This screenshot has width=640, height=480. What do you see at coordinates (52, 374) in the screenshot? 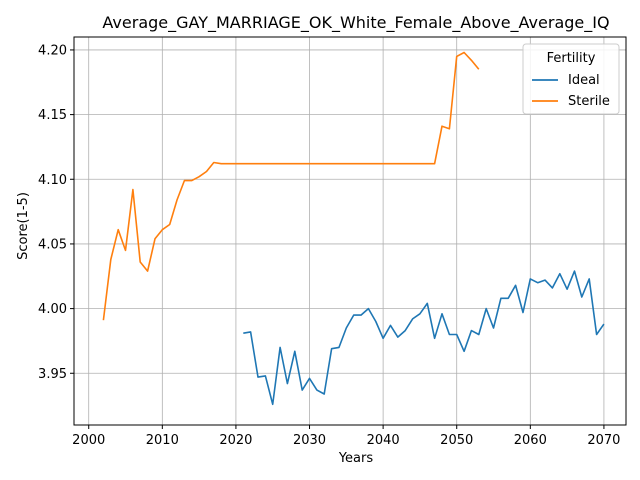
I see `y-tick-label: 3.95` at bounding box center [52, 374].